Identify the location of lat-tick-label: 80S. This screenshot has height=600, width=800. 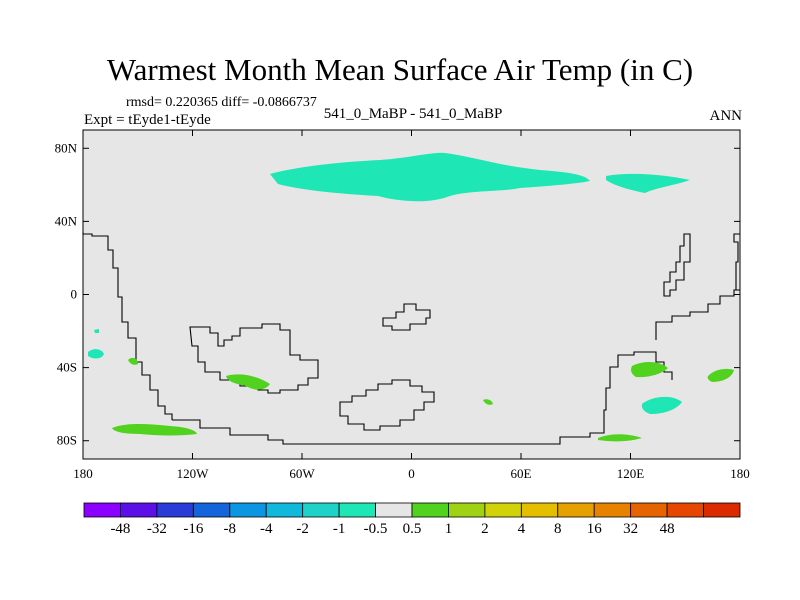
(67, 440).